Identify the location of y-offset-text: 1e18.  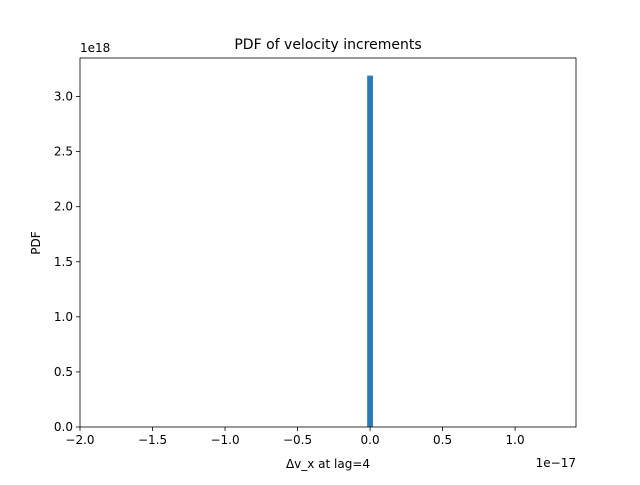
(95, 48).